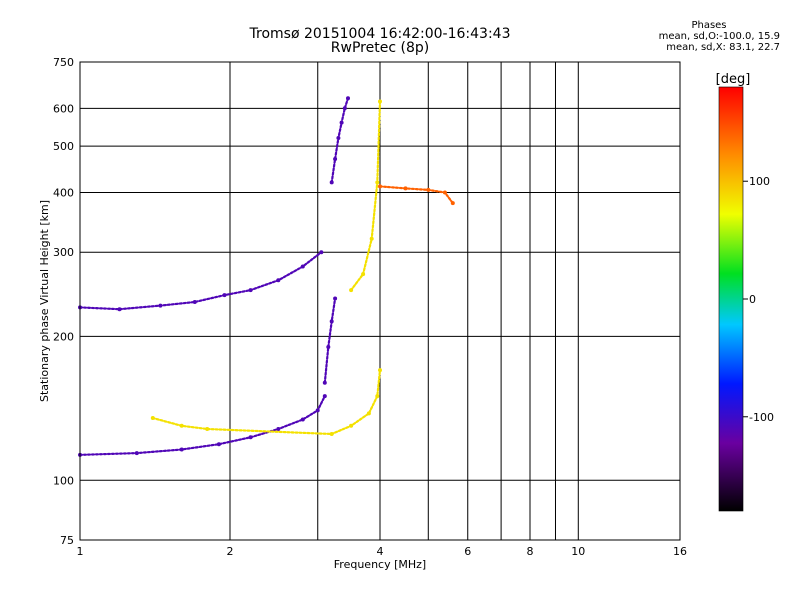 The height and width of the screenshot is (600, 800). Describe the element at coordinates (63, 146) in the screenshot. I see `y-tick-label: 500` at that location.